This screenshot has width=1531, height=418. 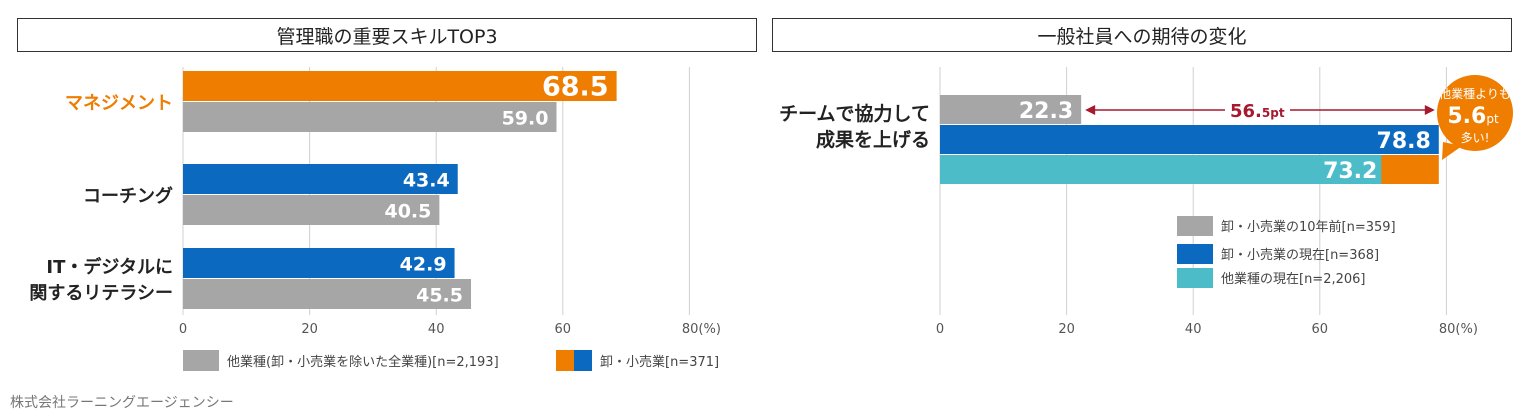 What do you see at coordinates (565, 360) in the screenshot?
I see `legend-swatch-orange` at bounding box center [565, 360].